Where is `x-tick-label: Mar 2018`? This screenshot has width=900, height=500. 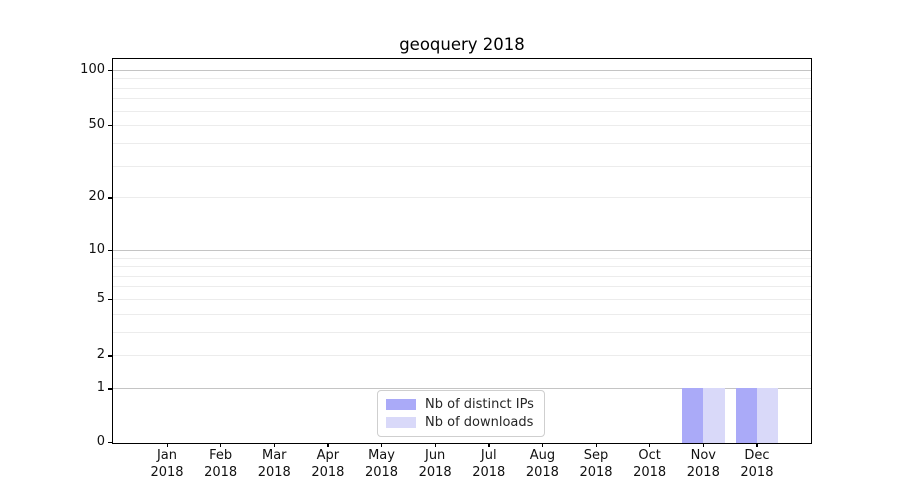
x-tick-label: Mar 2018 is located at coordinates (274, 464).